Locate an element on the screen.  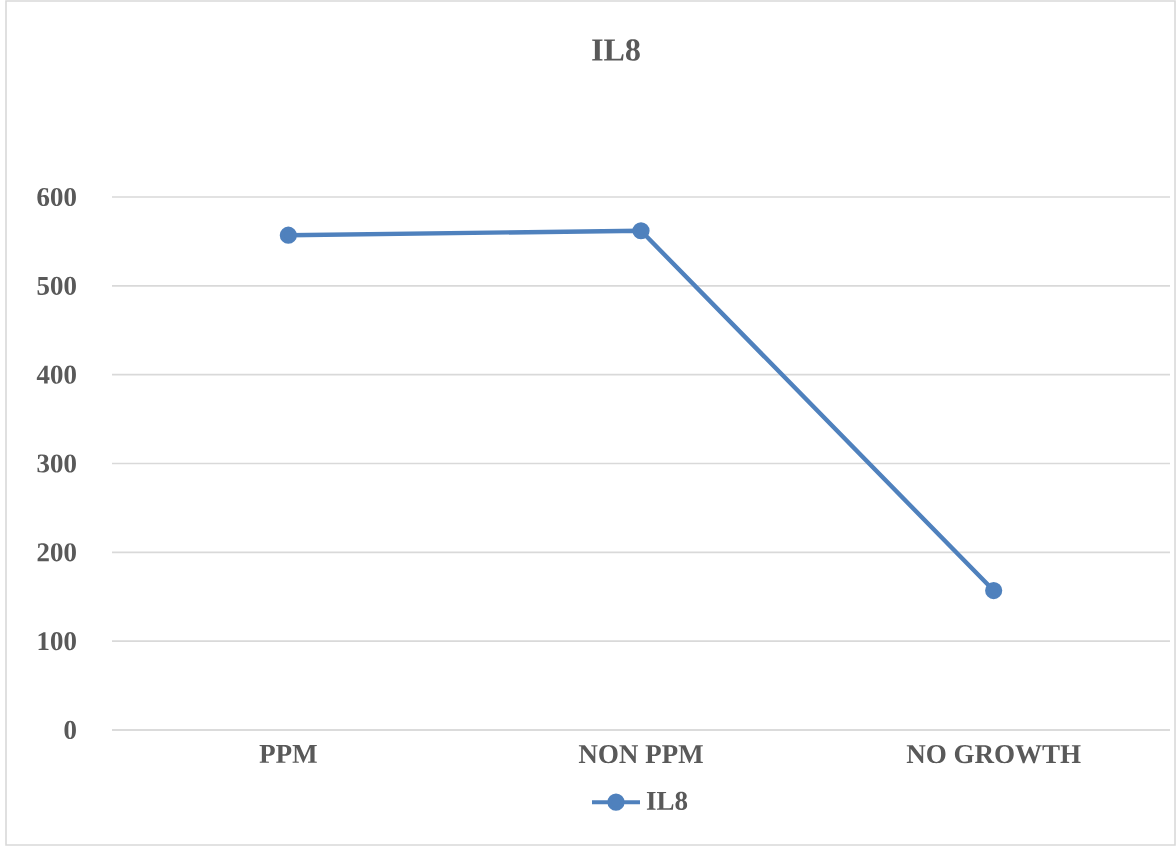
y-tick-label: 0 is located at coordinates (70, 730).